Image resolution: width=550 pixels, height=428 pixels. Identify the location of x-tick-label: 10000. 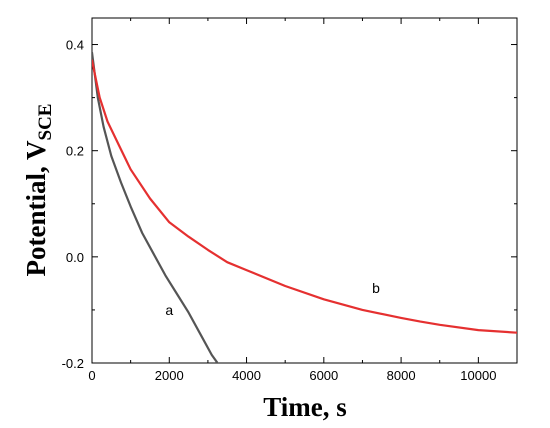
(478, 375).